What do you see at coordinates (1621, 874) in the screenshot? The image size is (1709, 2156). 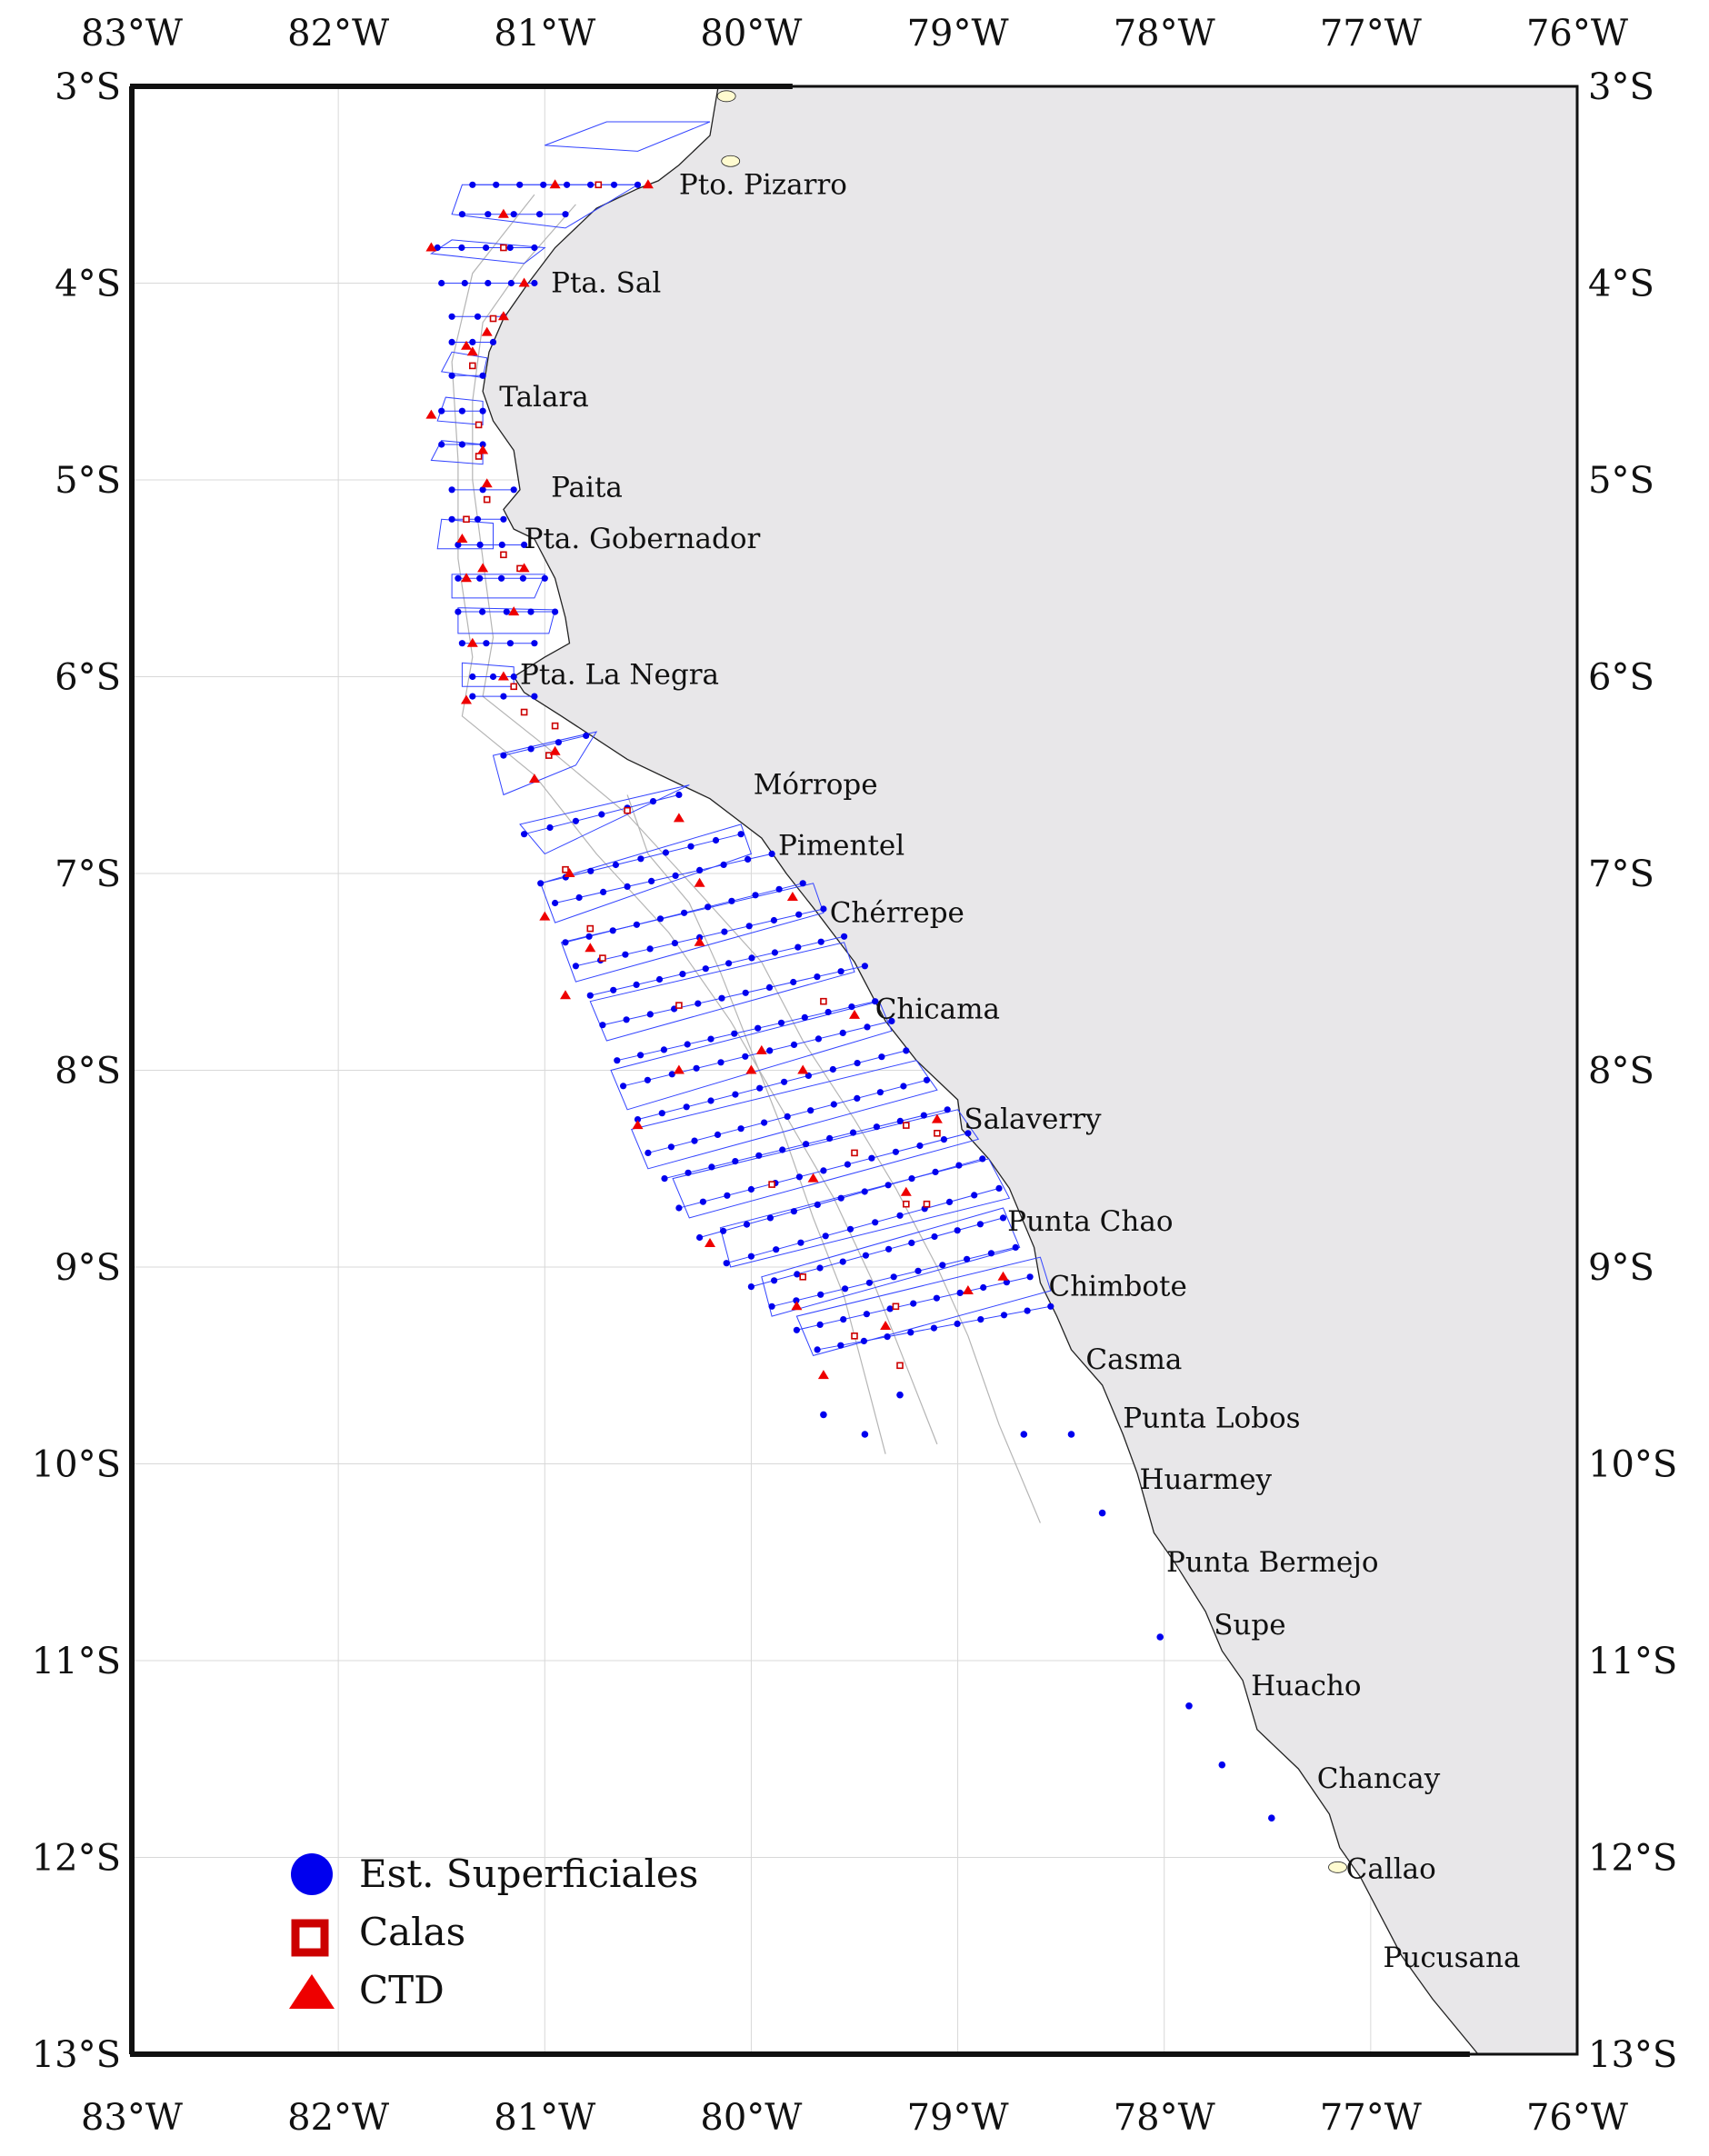 I see `right-lat-label: 7°S` at bounding box center [1621, 874].